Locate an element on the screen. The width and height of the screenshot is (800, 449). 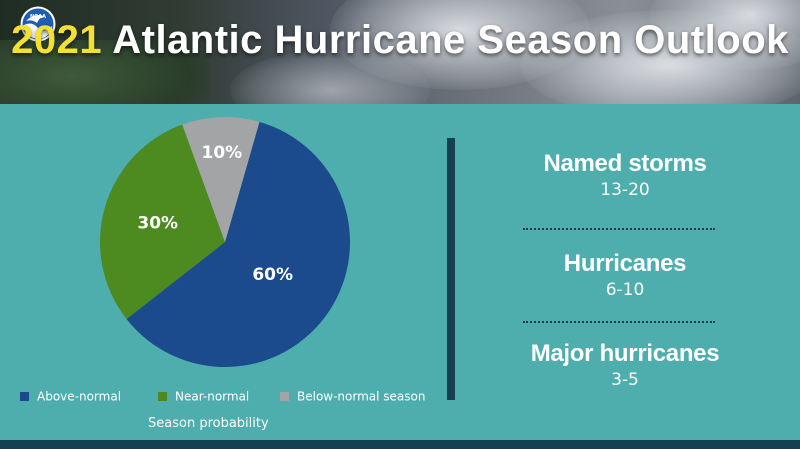
pie-data-label: 30% is located at coordinates (157, 224).